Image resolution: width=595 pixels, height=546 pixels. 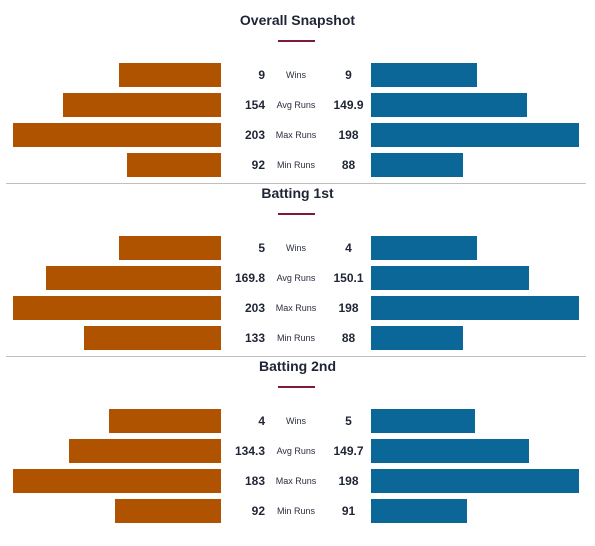 What do you see at coordinates (348, 451) in the screenshot?
I see `right-value-label: 149.7` at bounding box center [348, 451].